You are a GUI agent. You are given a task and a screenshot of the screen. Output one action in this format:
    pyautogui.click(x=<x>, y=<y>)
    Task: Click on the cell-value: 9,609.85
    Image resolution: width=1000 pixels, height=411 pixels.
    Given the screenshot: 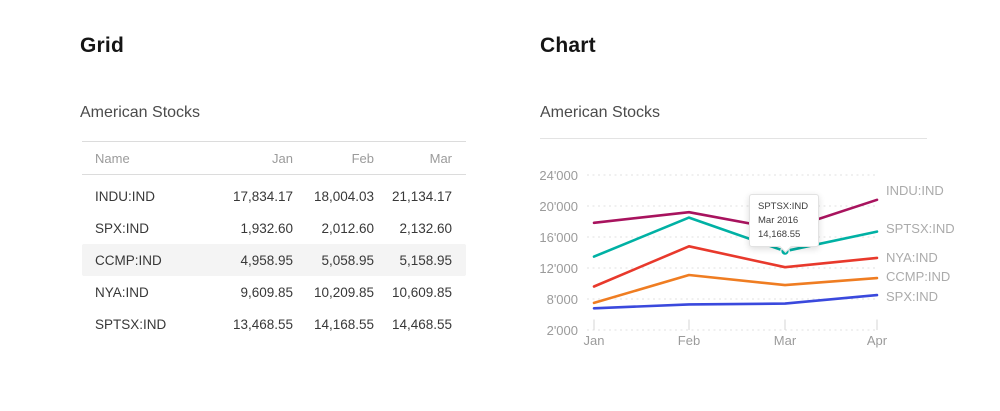 What is the action you would take?
    pyautogui.click(x=266, y=292)
    